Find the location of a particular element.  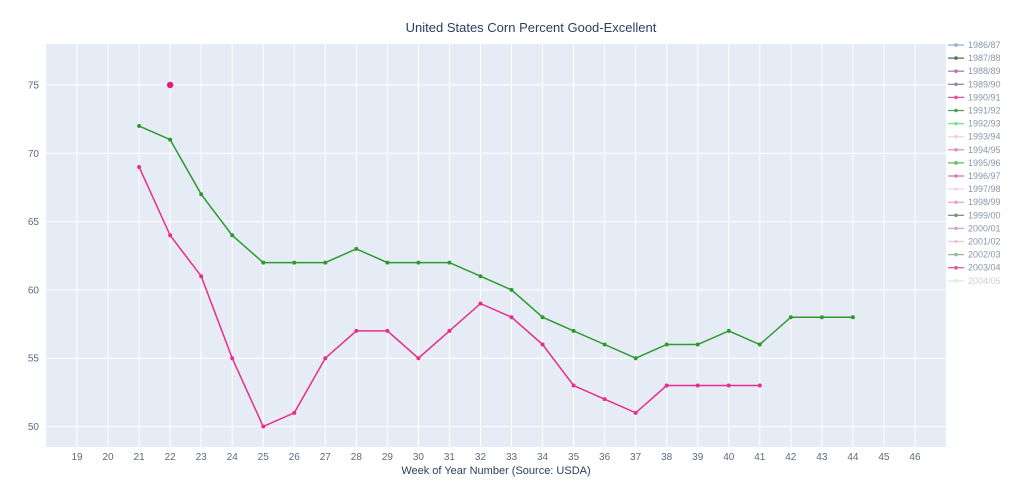

legend-label: 1992/93 is located at coordinates (984, 124).